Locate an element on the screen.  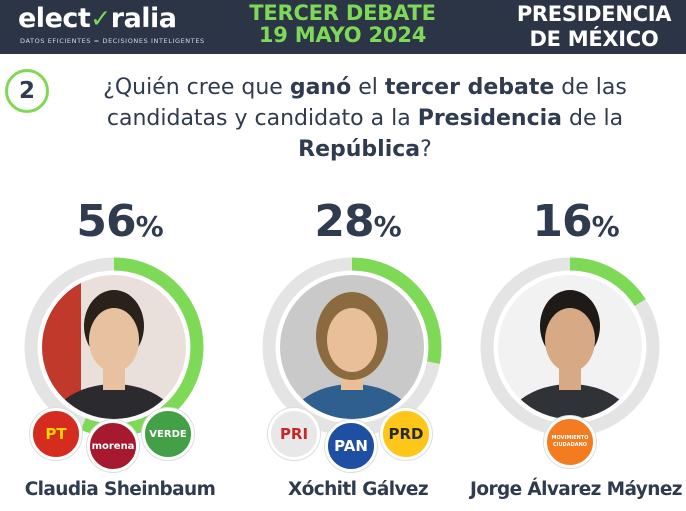
party-logo-label: PRD is located at coordinates (406, 434).